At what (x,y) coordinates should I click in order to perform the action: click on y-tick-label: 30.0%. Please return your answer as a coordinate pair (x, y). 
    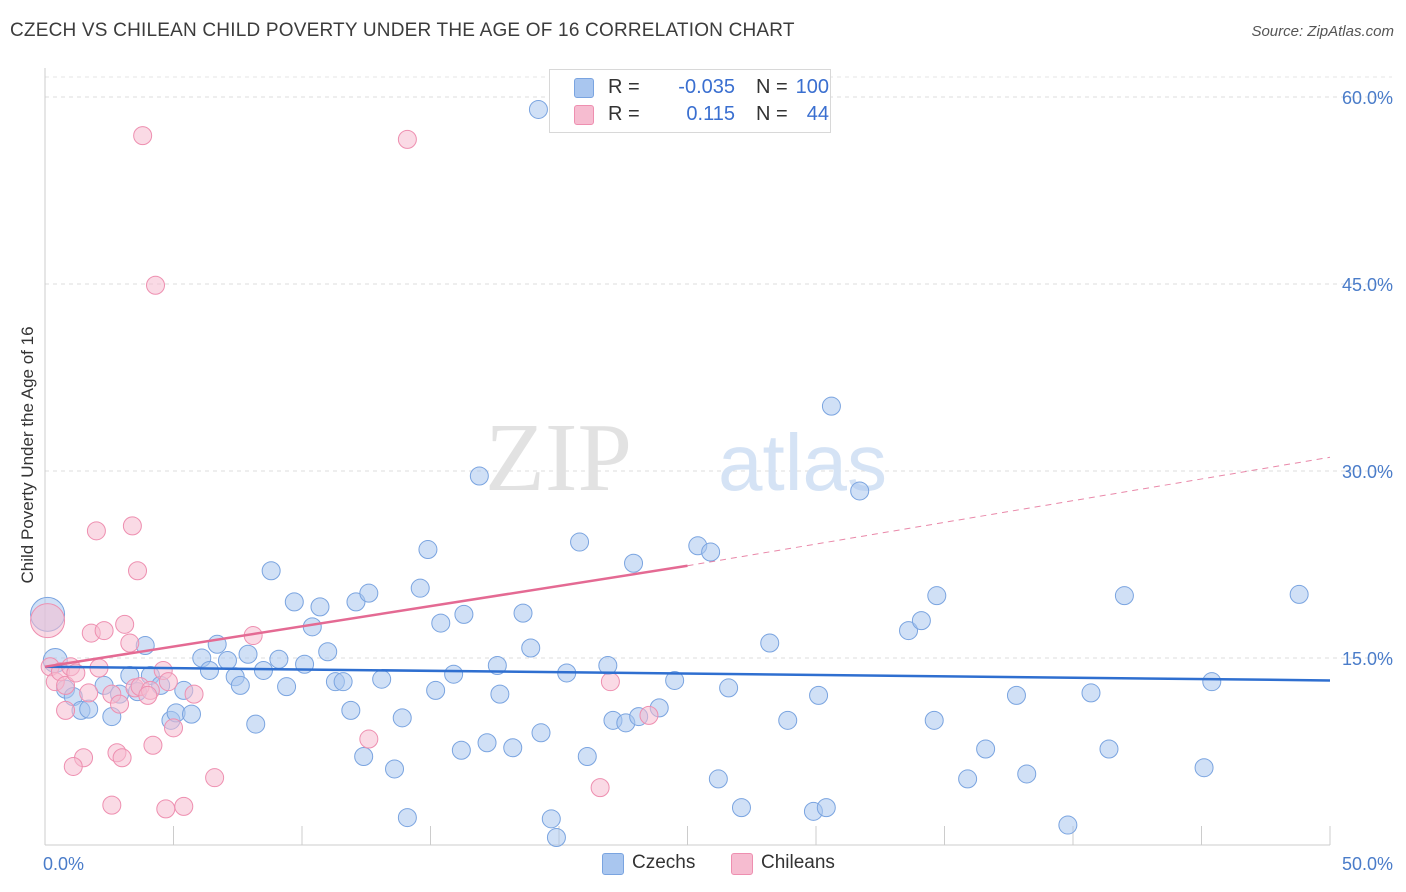
    Looking at the image, I should click on (1367, 472).